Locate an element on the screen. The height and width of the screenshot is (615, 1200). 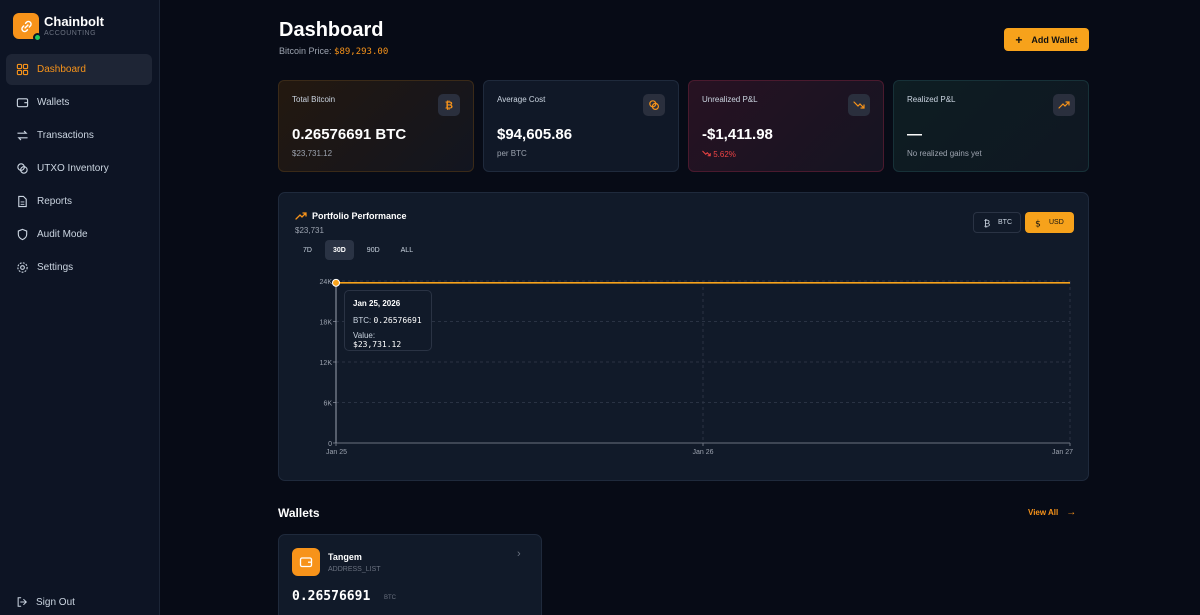
wallet-type: ADDRESS_LIST is located at coordinates (354, 569).